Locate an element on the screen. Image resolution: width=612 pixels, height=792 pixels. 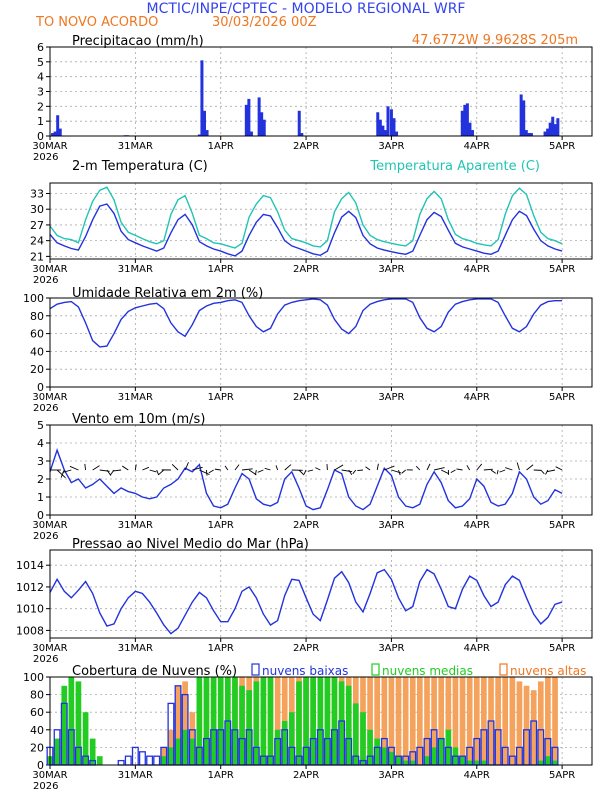
legend-label: nuvens baixas is located at coordinates (305, 671).